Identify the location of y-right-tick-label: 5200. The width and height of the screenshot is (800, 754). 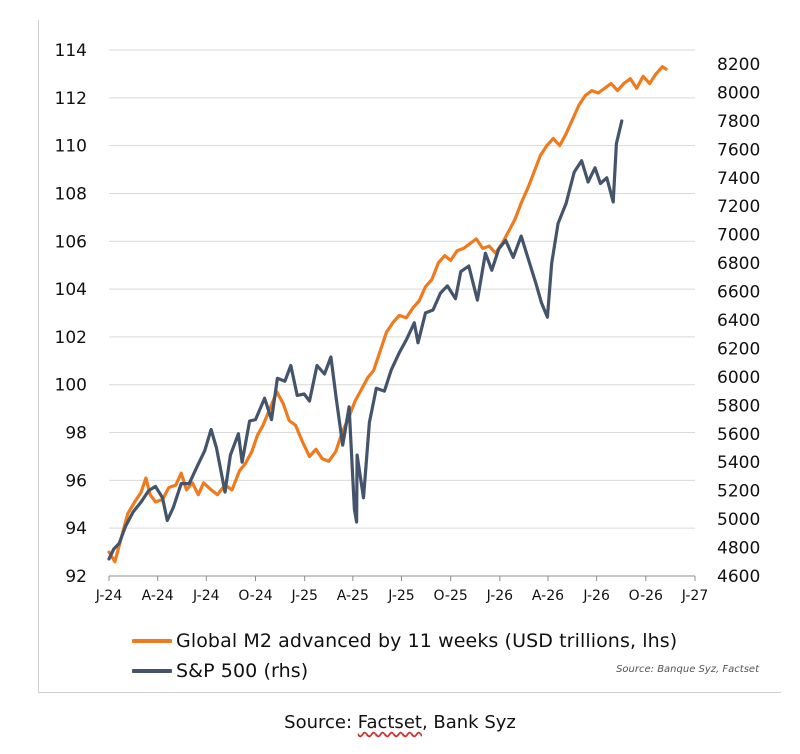
(738, 492).